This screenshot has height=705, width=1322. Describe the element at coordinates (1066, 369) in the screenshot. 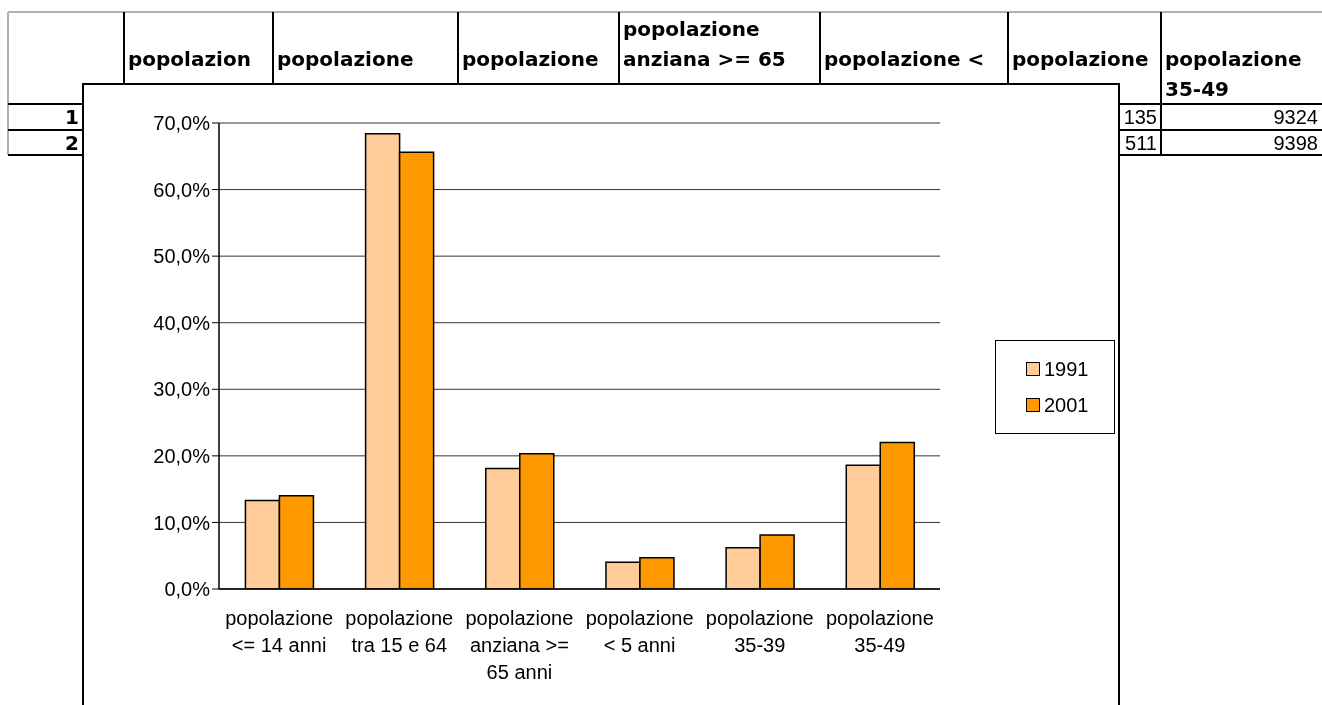

I see `legend-label: 1991` at that location.